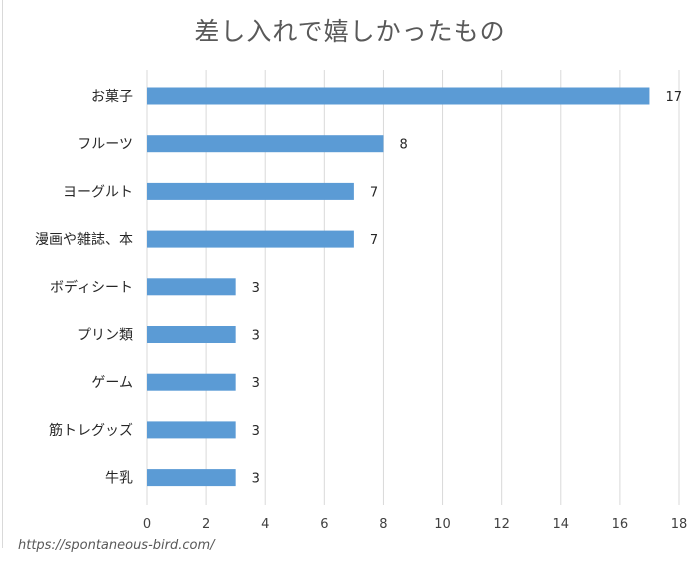 The image size is (700, 563). Describe the element at coordinates (403, 145) in the screenshot. I see `data-label: 8` at that location.